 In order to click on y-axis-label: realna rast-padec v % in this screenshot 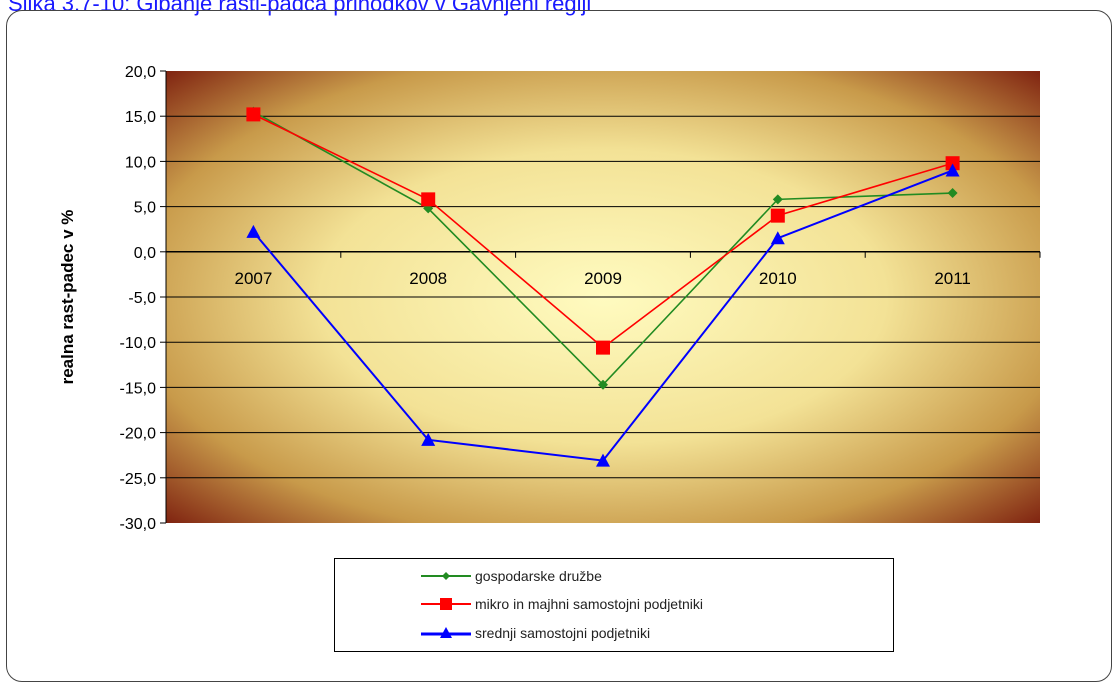, I will do `click(67, 297)`.